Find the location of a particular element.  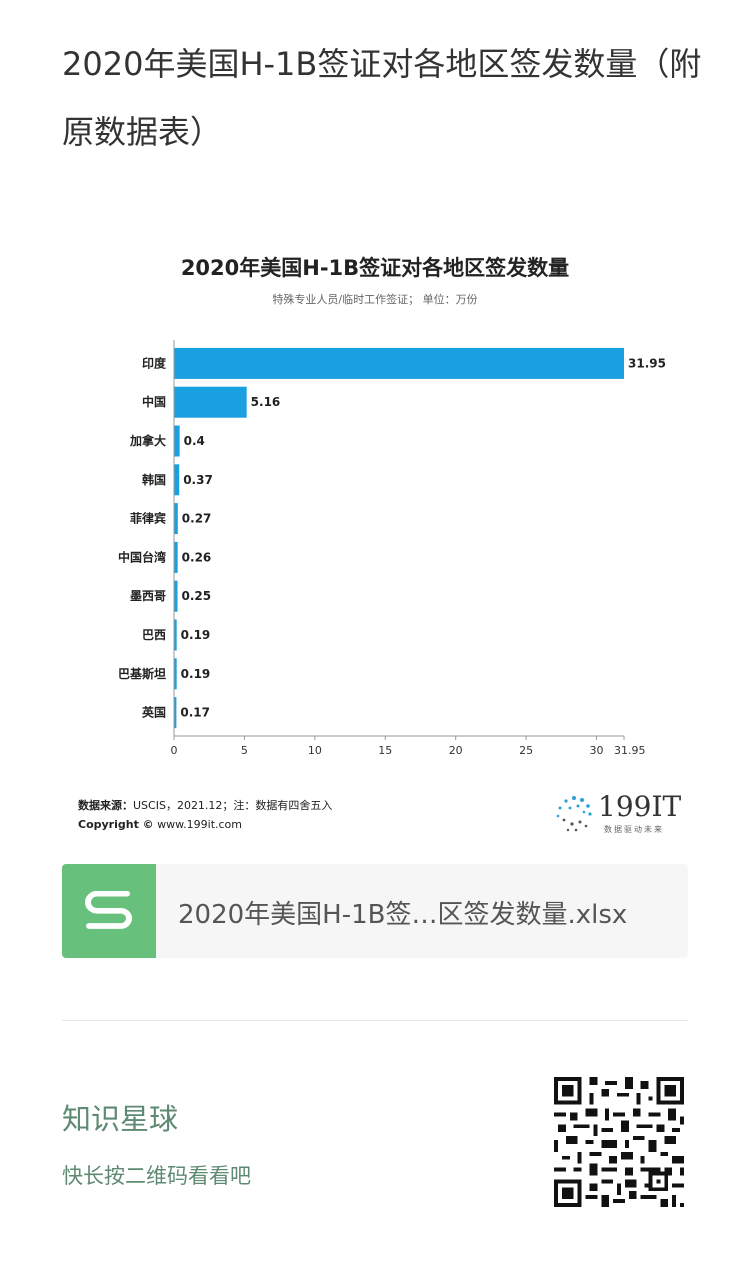

data-label: 0.37 is located at coordinates (198, 480).